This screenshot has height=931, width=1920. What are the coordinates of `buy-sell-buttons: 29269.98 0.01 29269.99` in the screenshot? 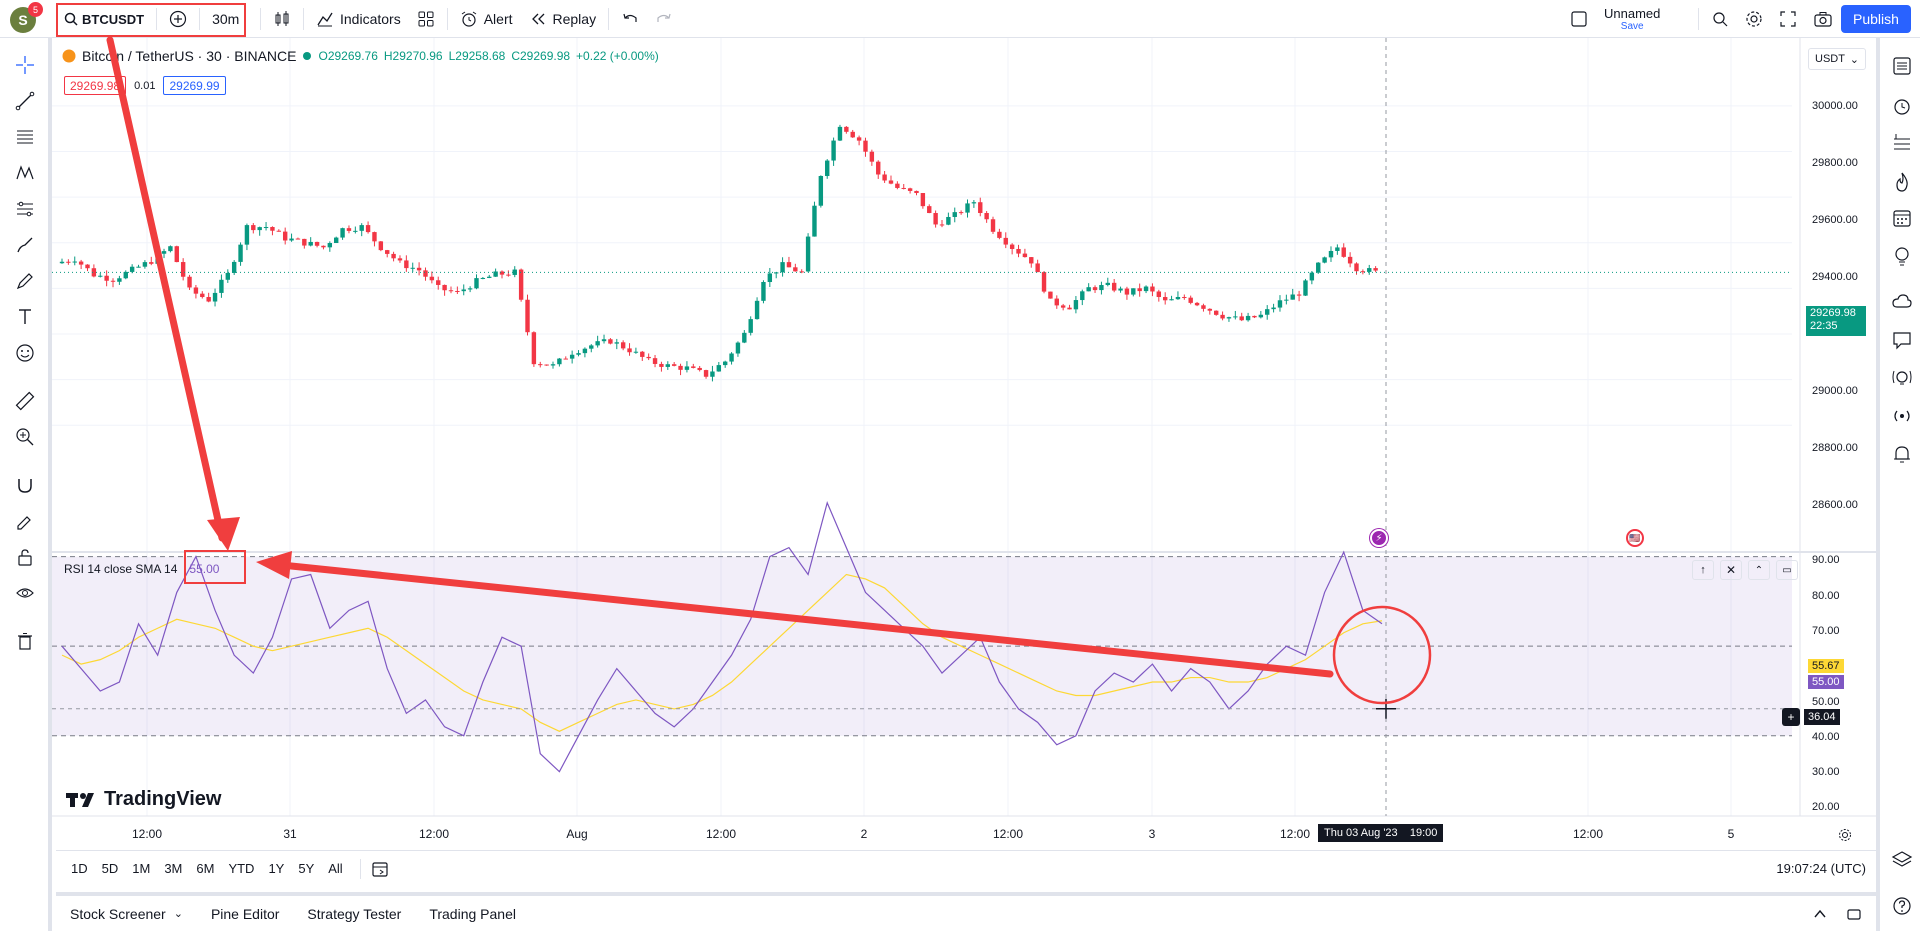 It's located at (145, 85).